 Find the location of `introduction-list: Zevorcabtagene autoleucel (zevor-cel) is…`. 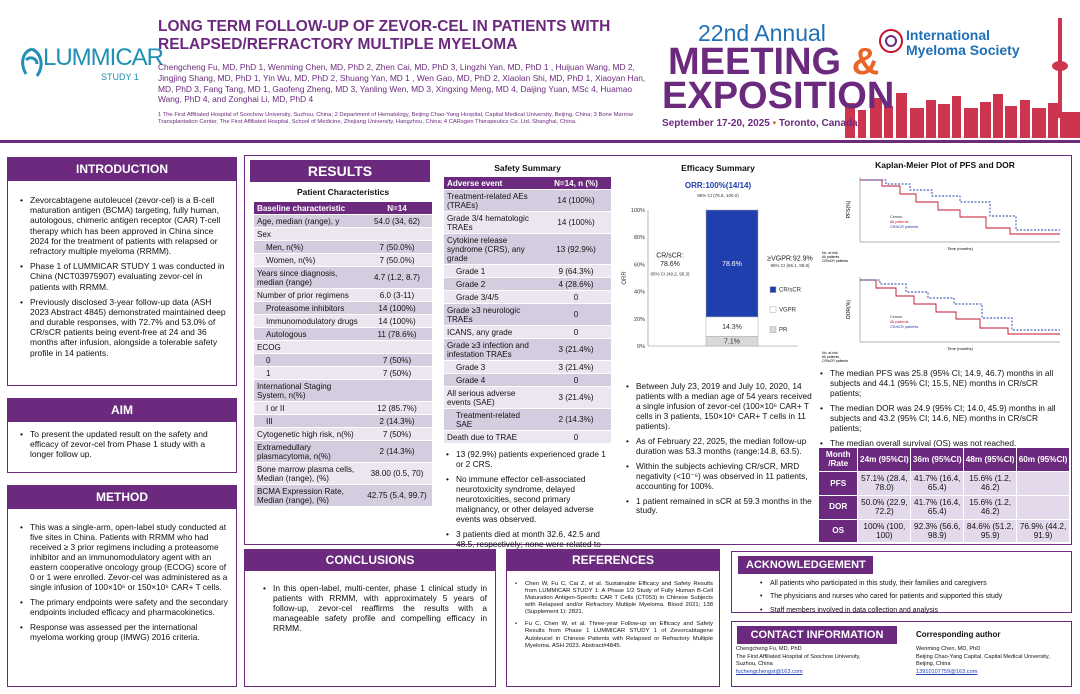

introduction-list: Zevorcabtagene autoleucel (zevor-cel) is… is located at coordinates (122, 269).